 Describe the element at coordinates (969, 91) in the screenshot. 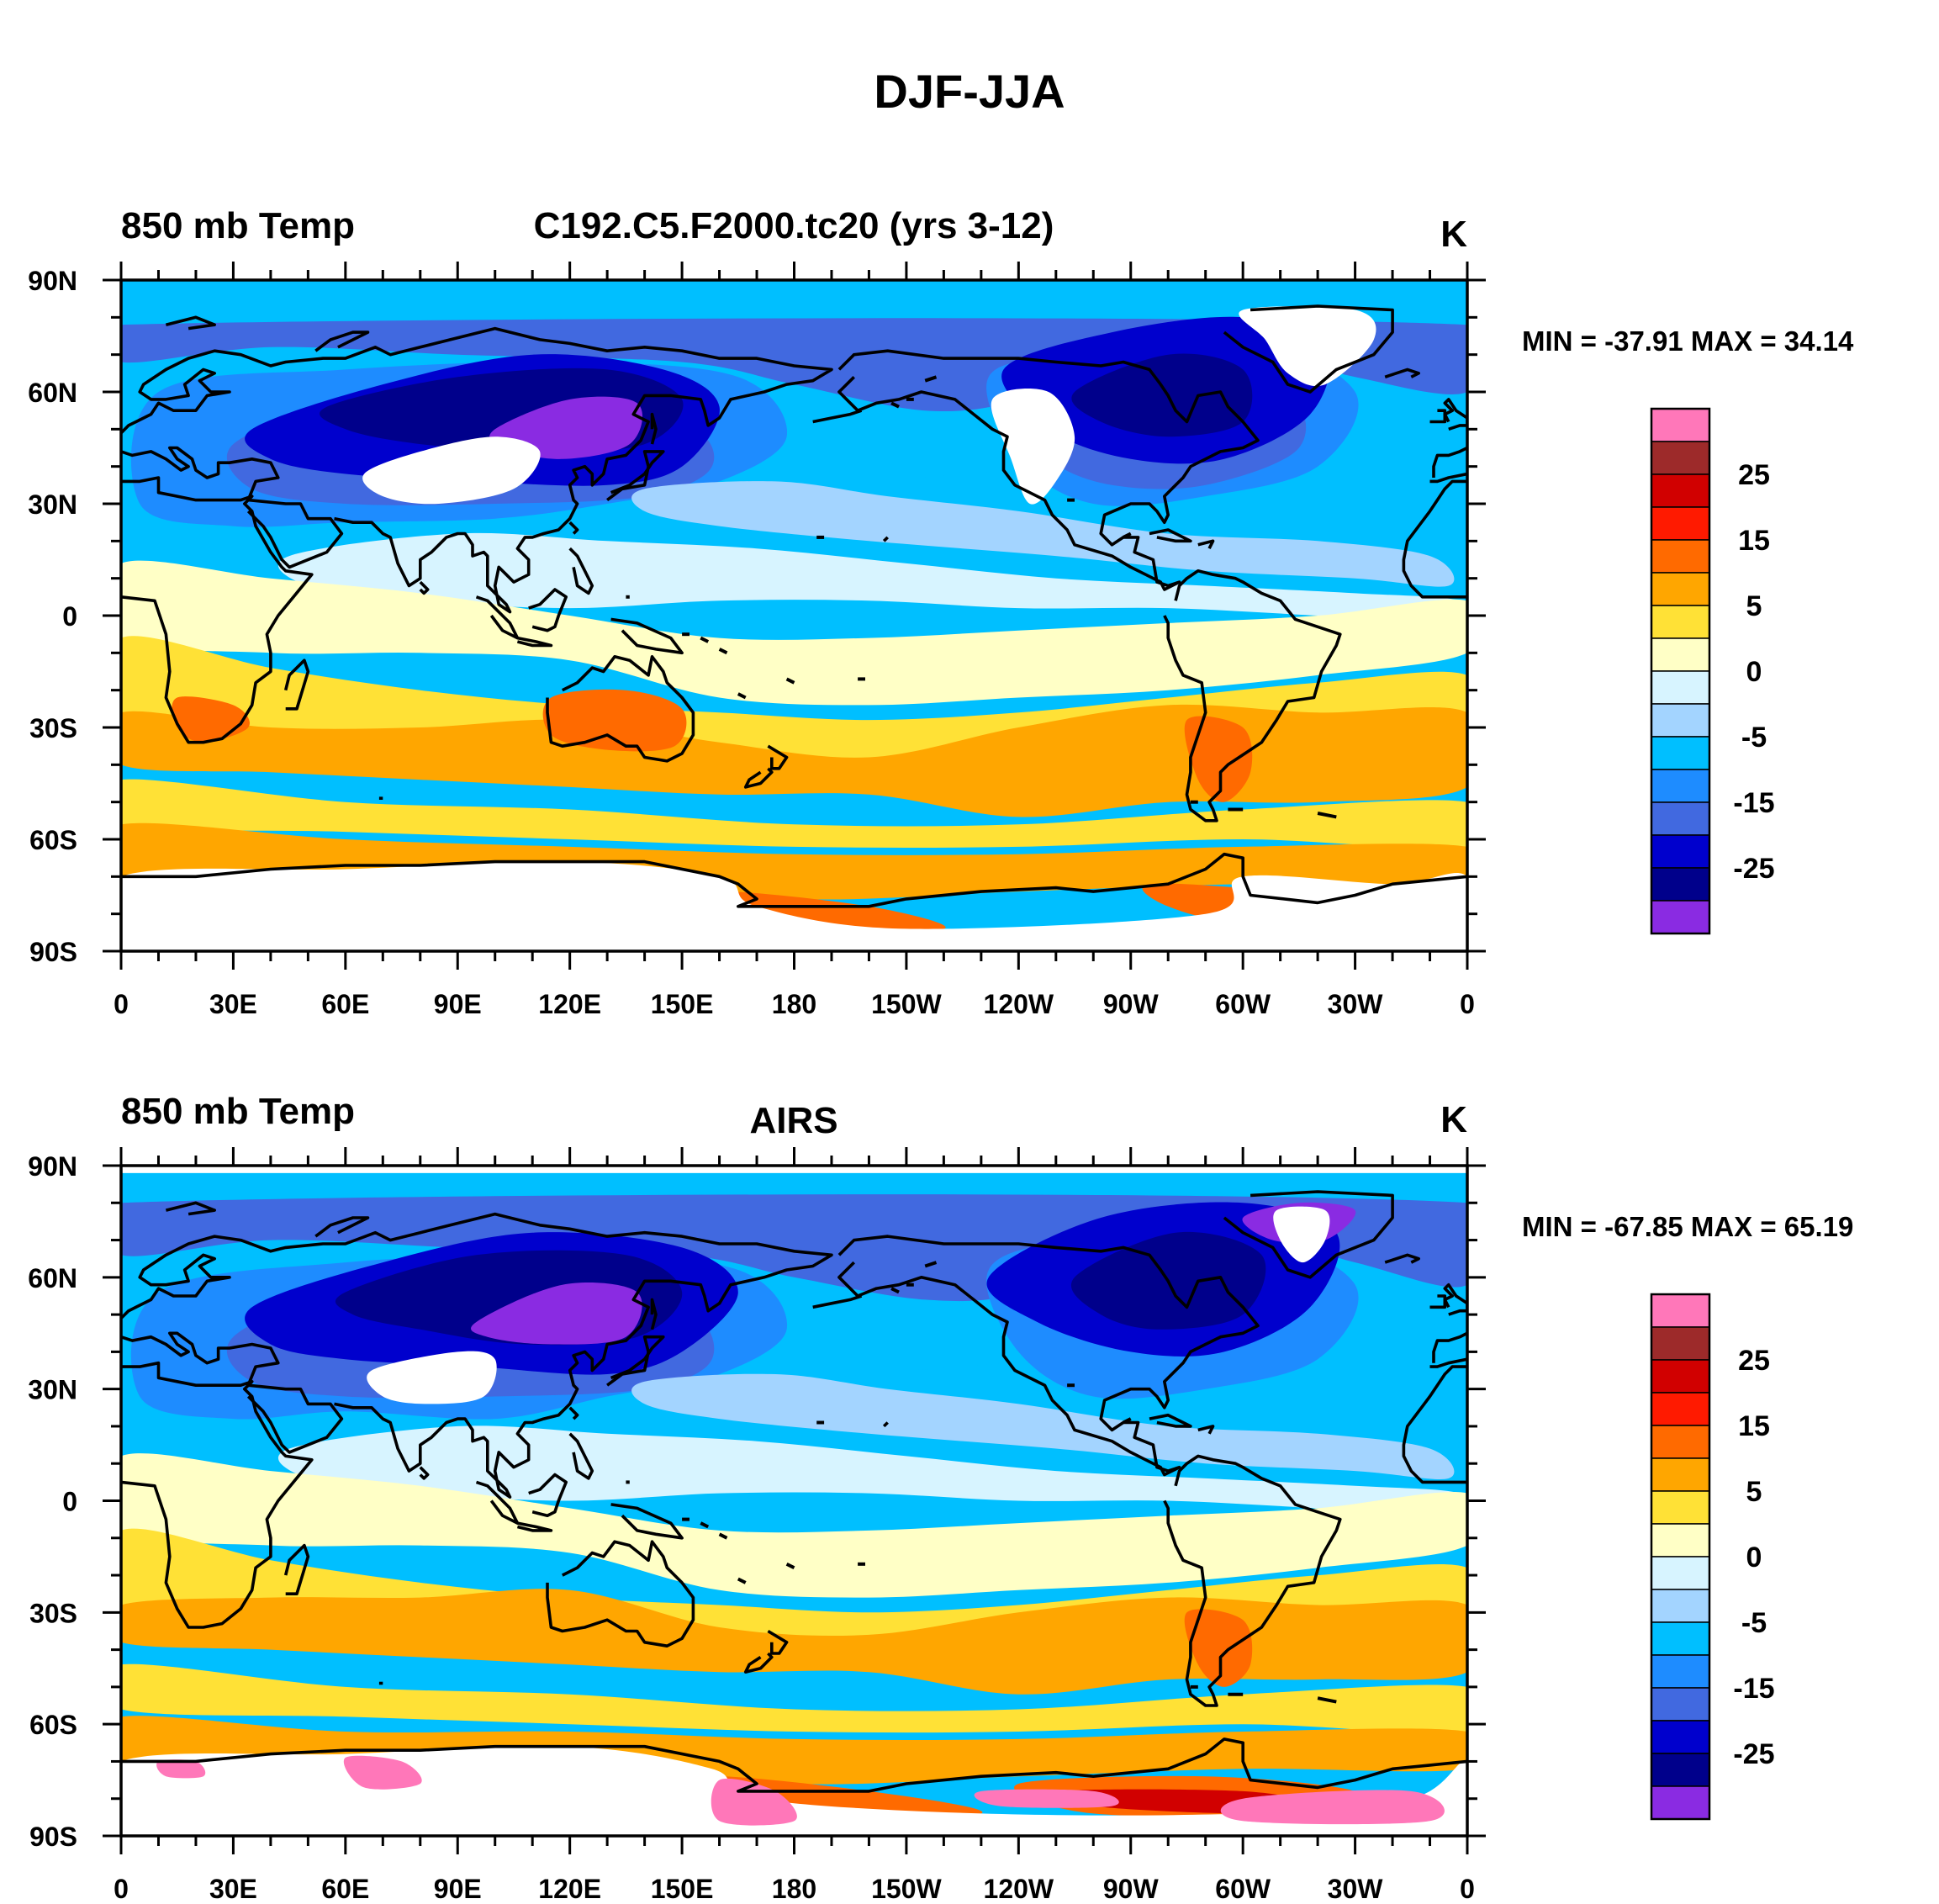

I see `figure-title: DJF-JJA` at that location.